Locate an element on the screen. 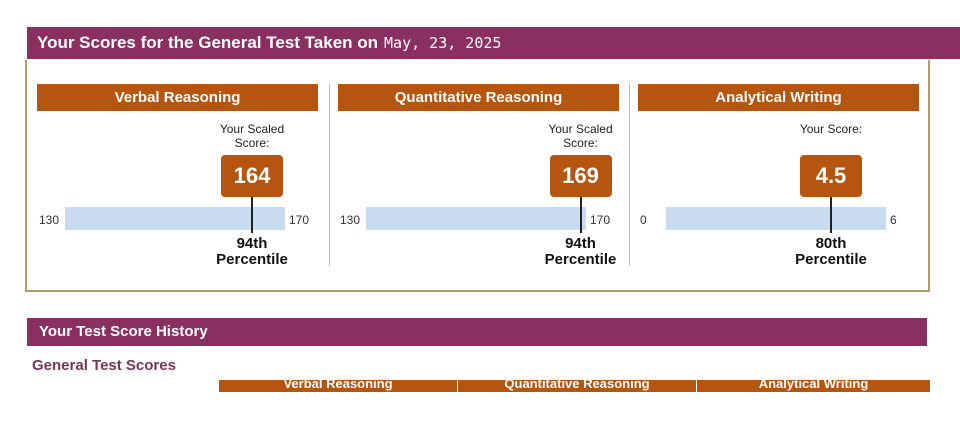  max-label: 6 is located at coordinates (893, 220).